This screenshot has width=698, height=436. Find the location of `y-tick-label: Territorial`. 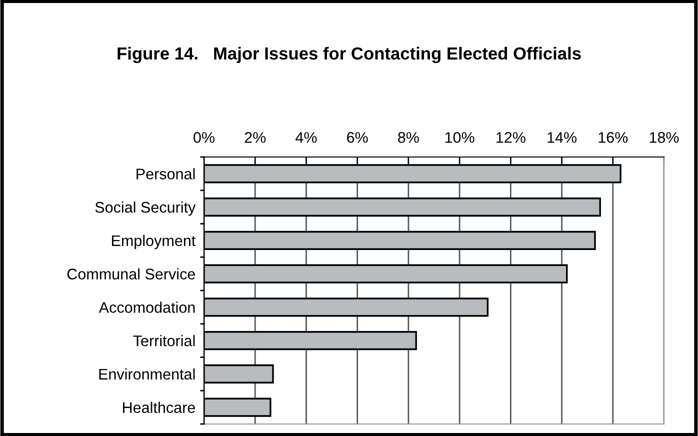

y-tick-label: Territorial is located at coordinates (164, 340).